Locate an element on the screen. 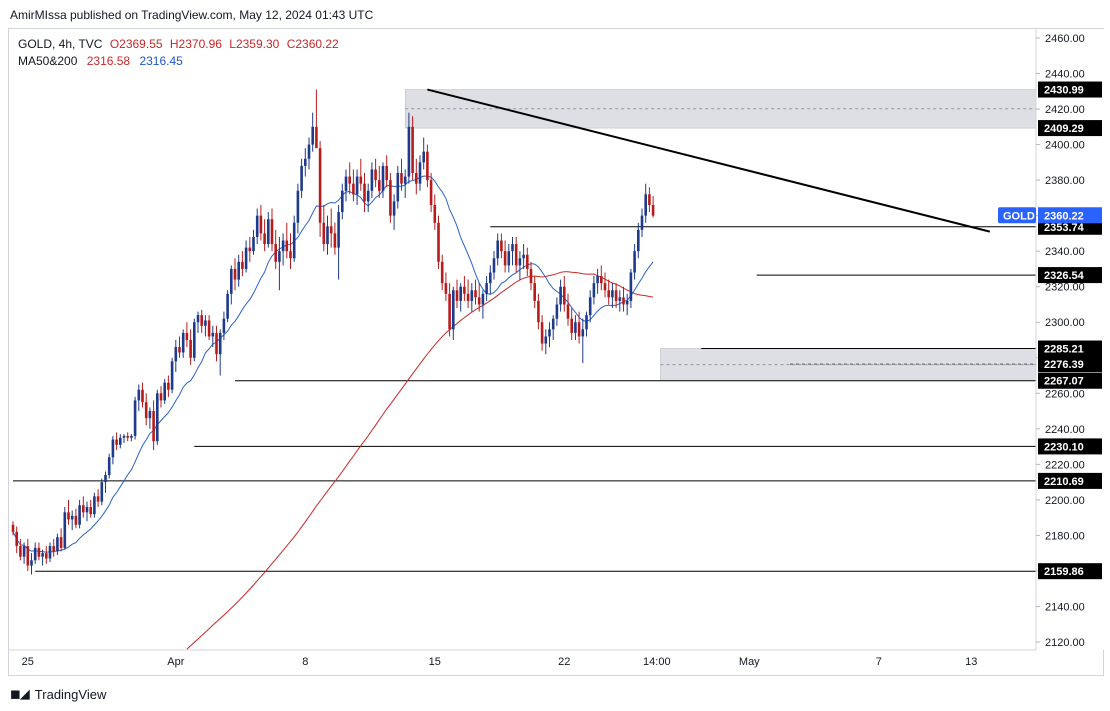 The width and height of the screenshot is (1110, 711). legend-symbol: GOLD, 4h, TVC is located at coordinates (60, 44).